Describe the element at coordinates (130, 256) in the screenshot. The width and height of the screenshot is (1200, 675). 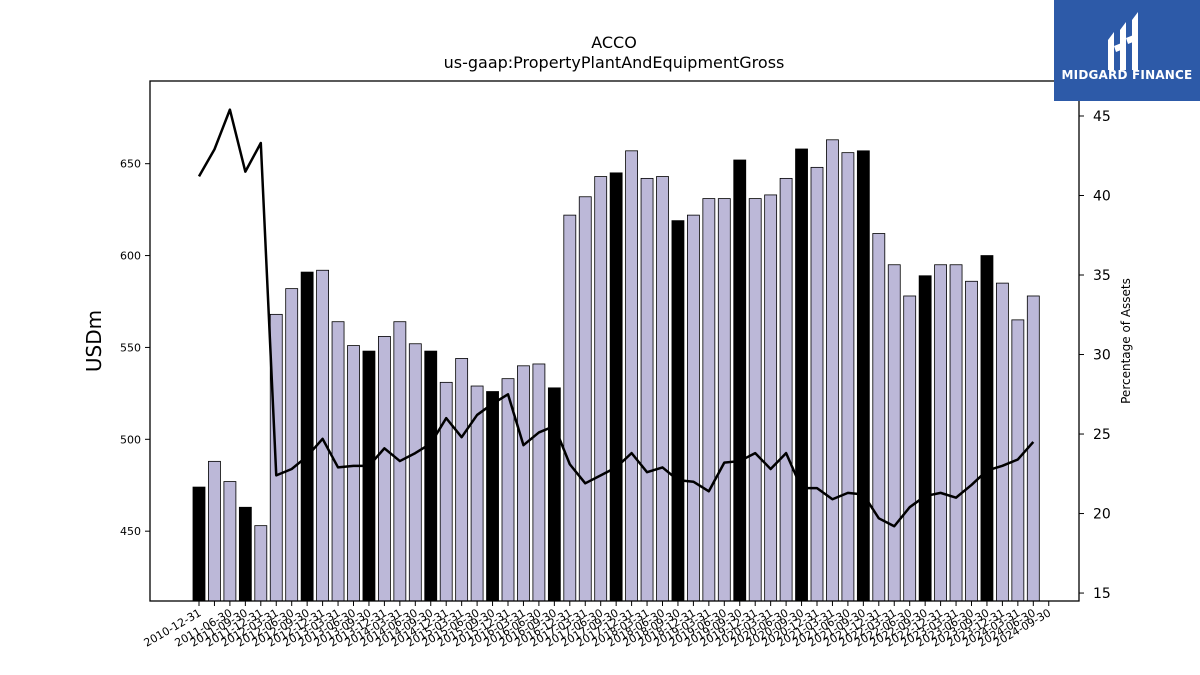
I see `y-tick-label: 600` at that location.